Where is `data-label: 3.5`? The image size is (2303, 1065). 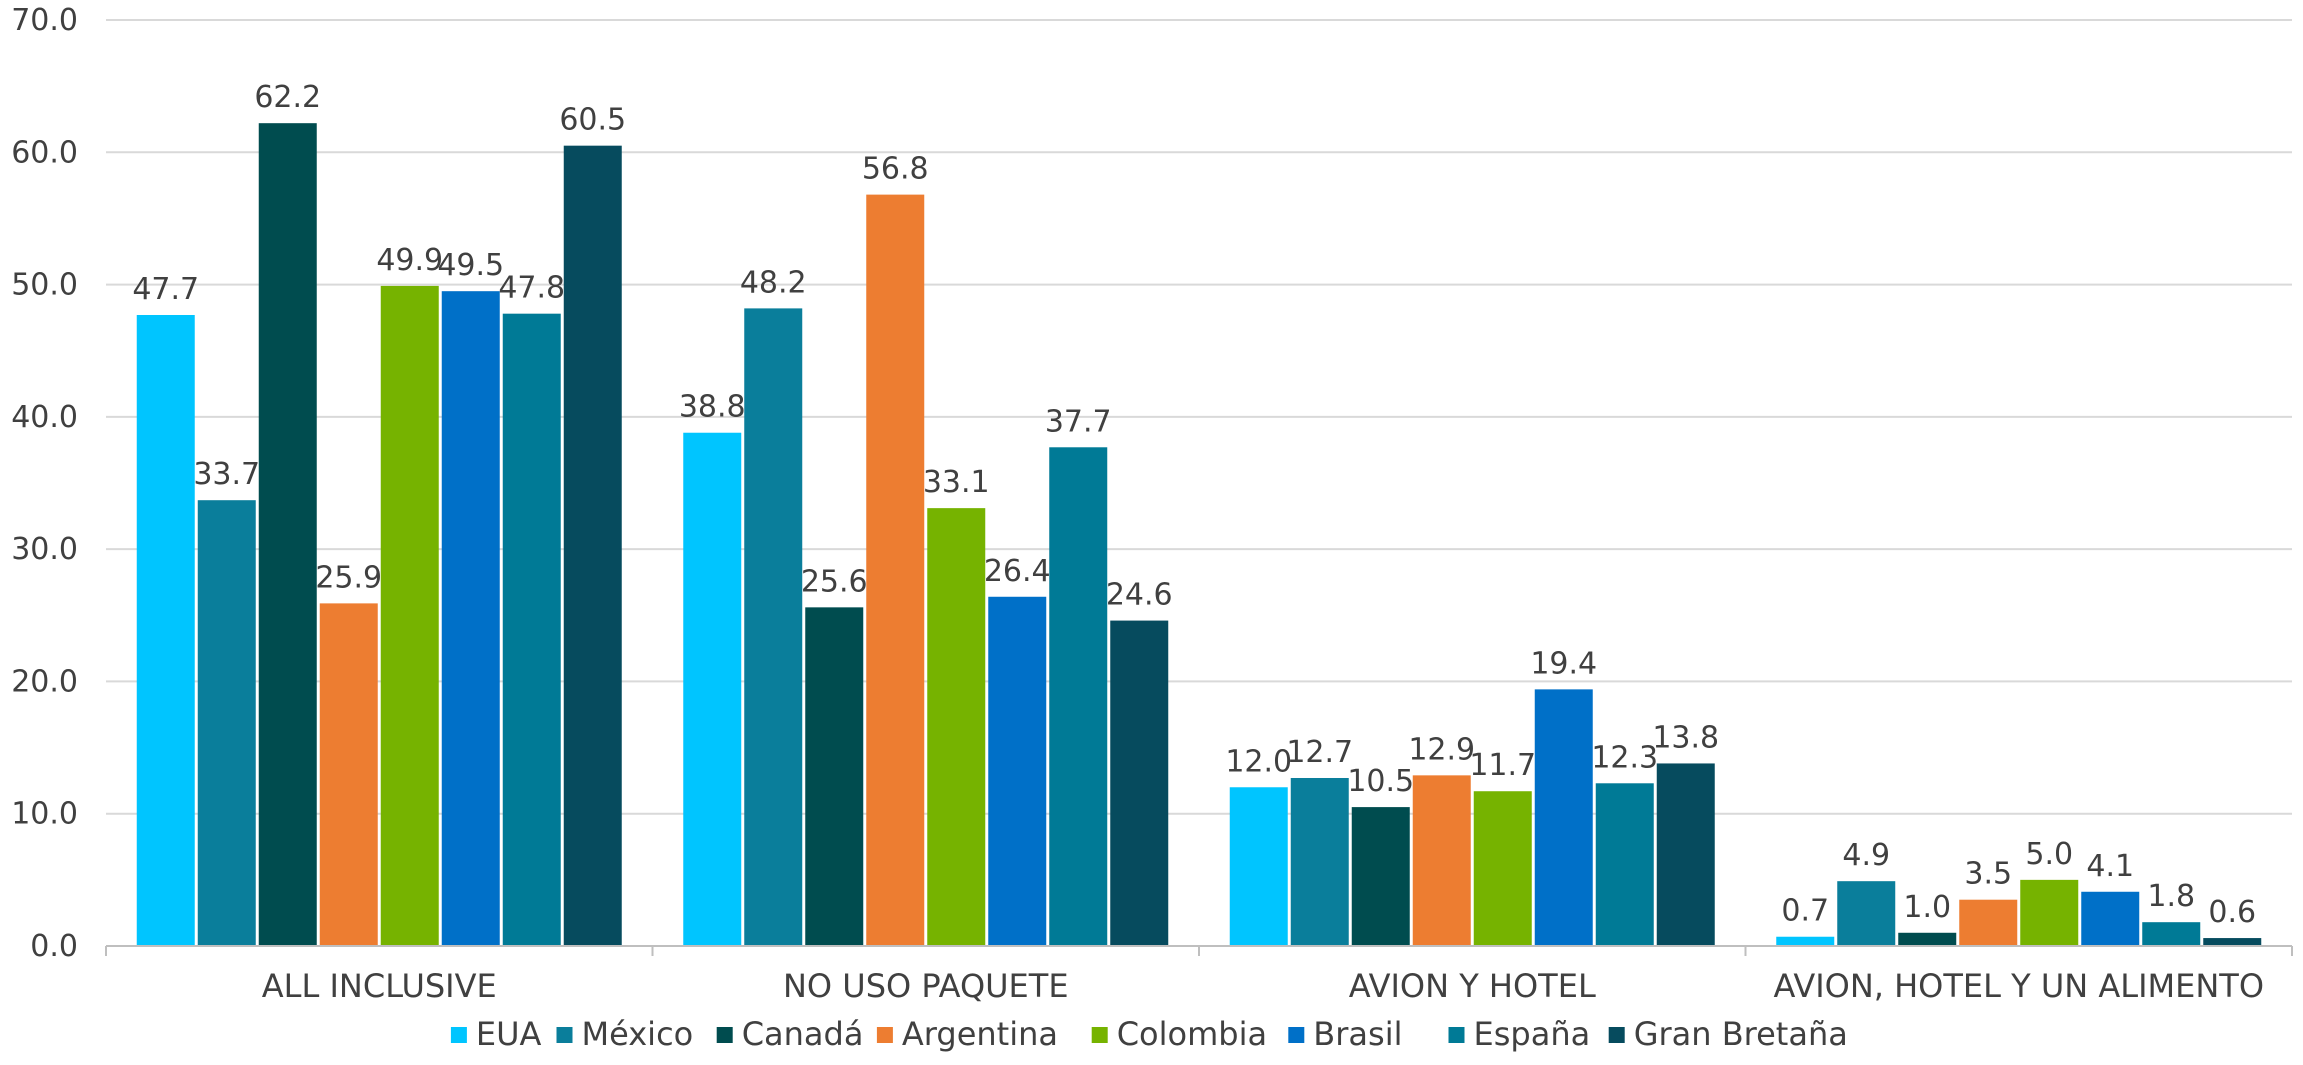
data-label: 3.5 is located at coordinates (1988, 874).